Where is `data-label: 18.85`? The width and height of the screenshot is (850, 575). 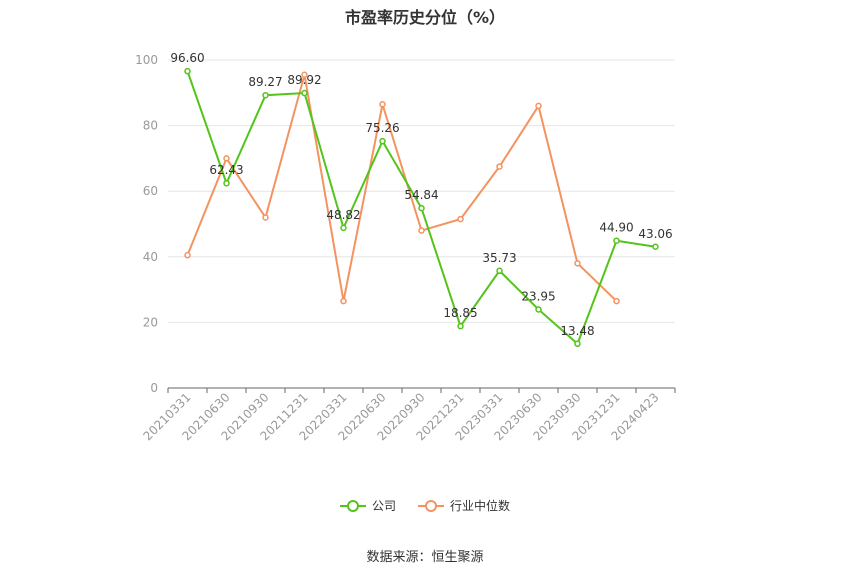 data-label: 18.85 is located at coordinates (460, 313).